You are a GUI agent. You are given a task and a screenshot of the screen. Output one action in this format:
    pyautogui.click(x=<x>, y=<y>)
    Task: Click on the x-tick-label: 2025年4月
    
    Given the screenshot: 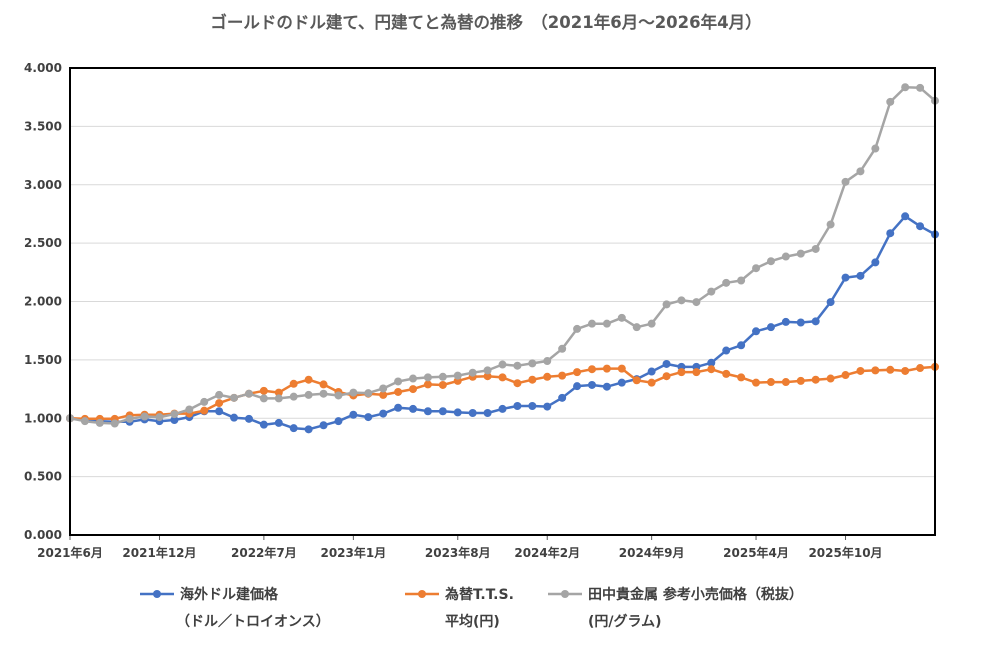 What is the action you would take?
    pyautogui.click(x=756, y=552)
    